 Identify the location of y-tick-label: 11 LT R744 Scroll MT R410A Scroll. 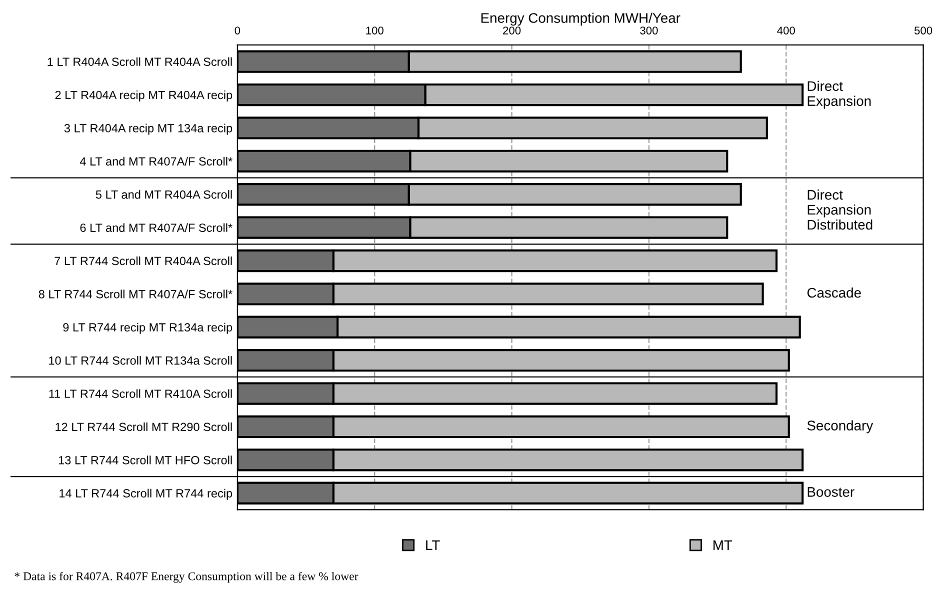
(140, 393).